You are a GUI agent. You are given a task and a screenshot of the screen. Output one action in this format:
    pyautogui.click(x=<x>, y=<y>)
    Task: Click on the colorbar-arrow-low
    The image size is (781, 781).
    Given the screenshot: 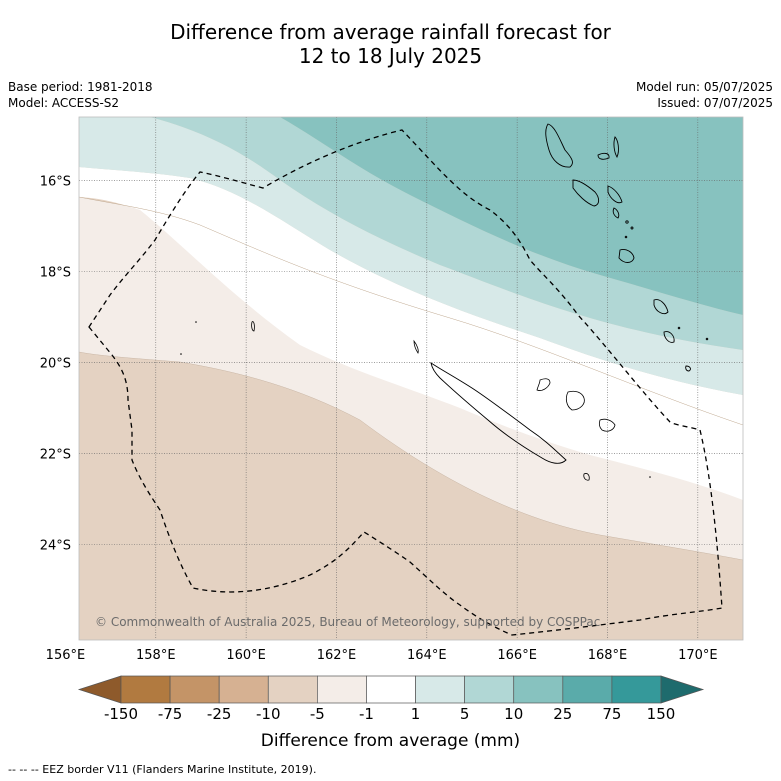 What is the action you would take?
    pyautogui.click(x=99, y=689)
    